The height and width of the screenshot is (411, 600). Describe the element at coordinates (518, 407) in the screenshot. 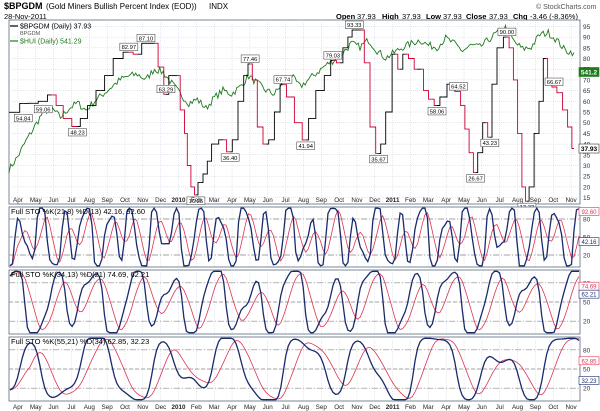

I see `x-tick-label-bottom: Aug` at that location.